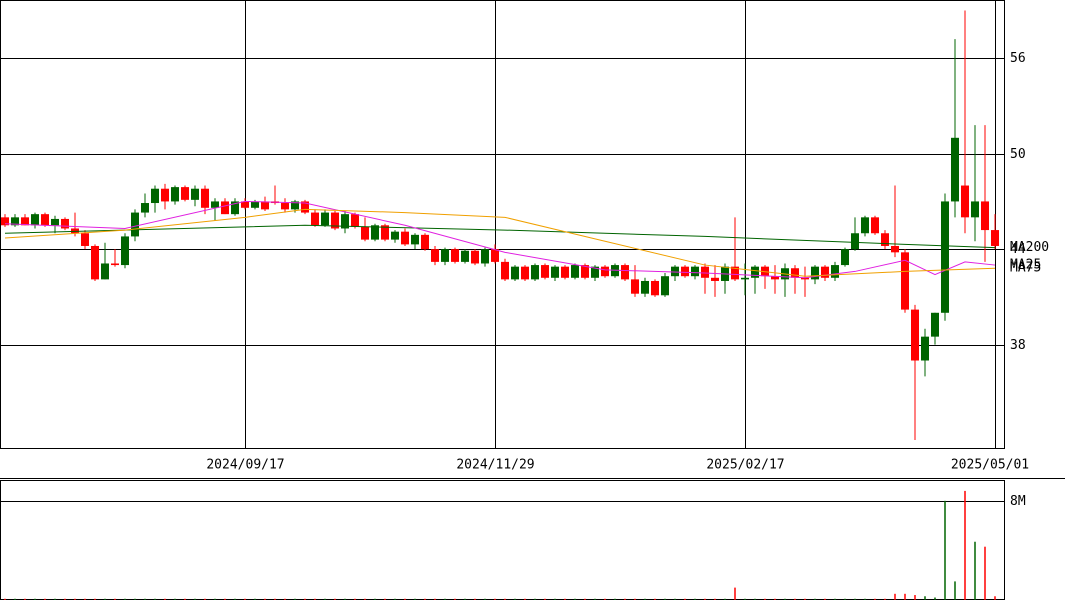  What do you see at coordinates (495, 465) in the screenshot?
I see `x-tick-label: 2024/11/29` at bounding box center [495, 465].